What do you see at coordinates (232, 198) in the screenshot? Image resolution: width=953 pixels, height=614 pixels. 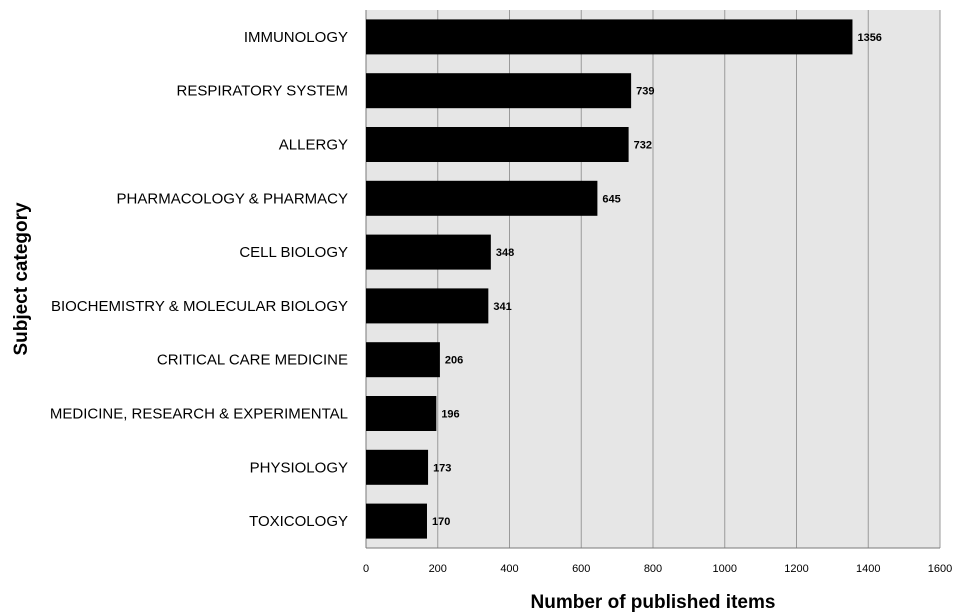 I see `category-label: PHARMACOLOGY & PHARMACY` at bounding box center [232, 198].